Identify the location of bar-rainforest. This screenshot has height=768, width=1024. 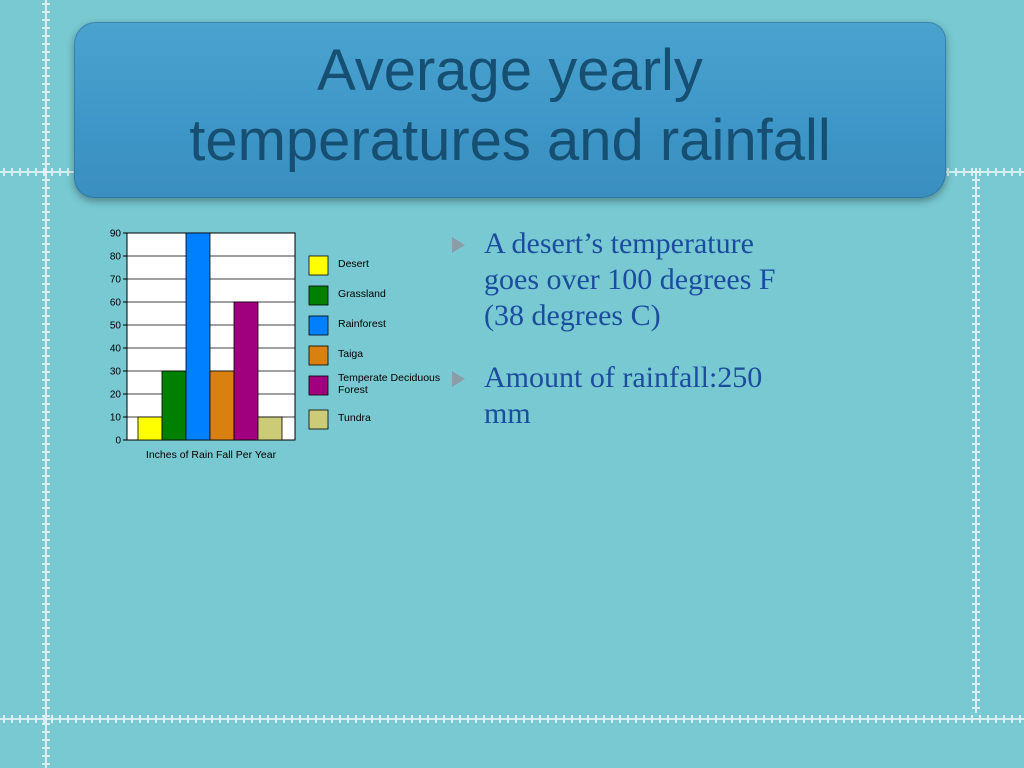
(198, 336).